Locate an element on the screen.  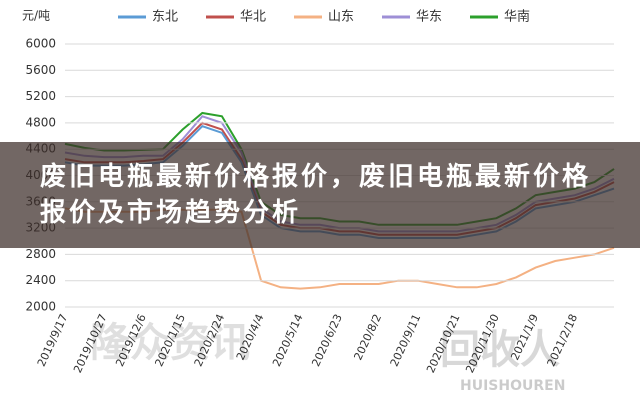
headline: 废旧电瓶最新价格报价，废旧电瓶最新价格报价及市场趋势分析 is located at coordinates (316, 195).